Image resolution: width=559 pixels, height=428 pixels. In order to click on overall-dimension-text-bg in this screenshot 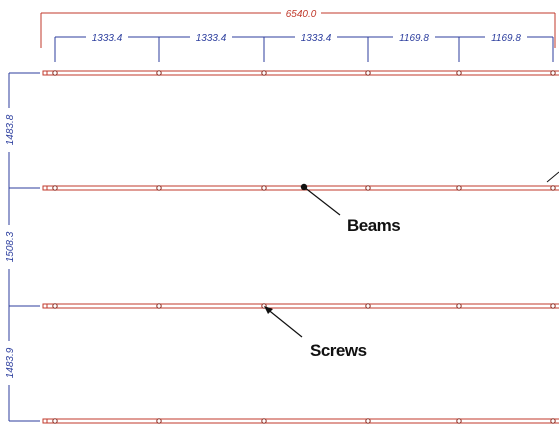, I will do `click(301, 12)`.